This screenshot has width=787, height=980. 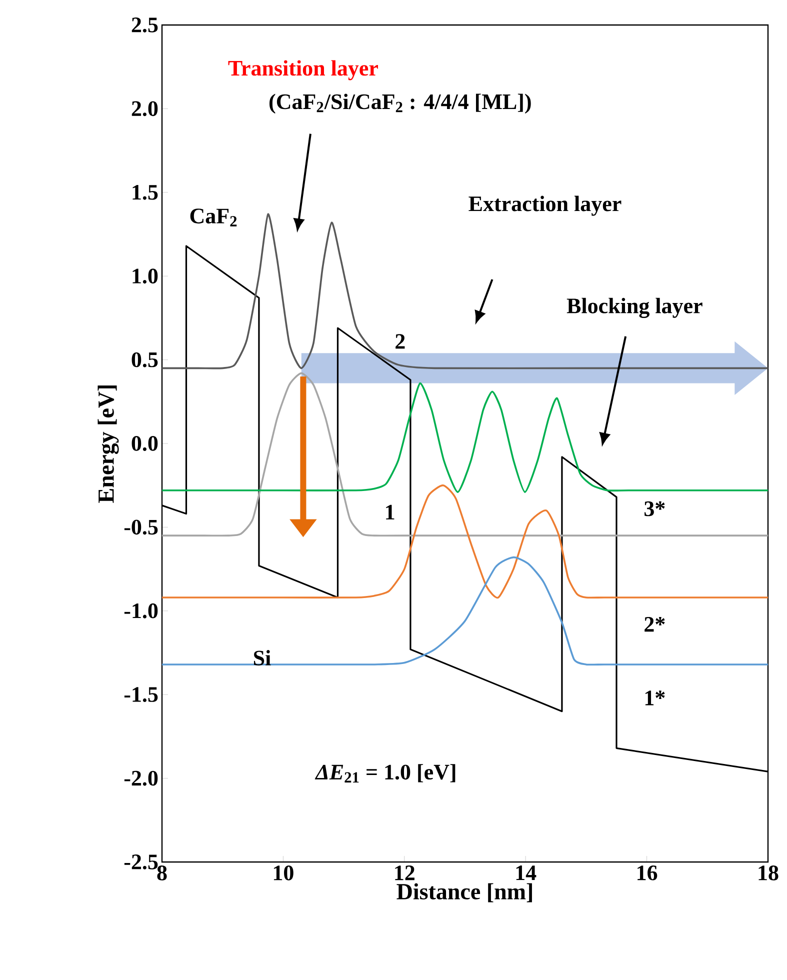 I want to click on y-axis-title: Energy [eV], so click(x=108, y=444).